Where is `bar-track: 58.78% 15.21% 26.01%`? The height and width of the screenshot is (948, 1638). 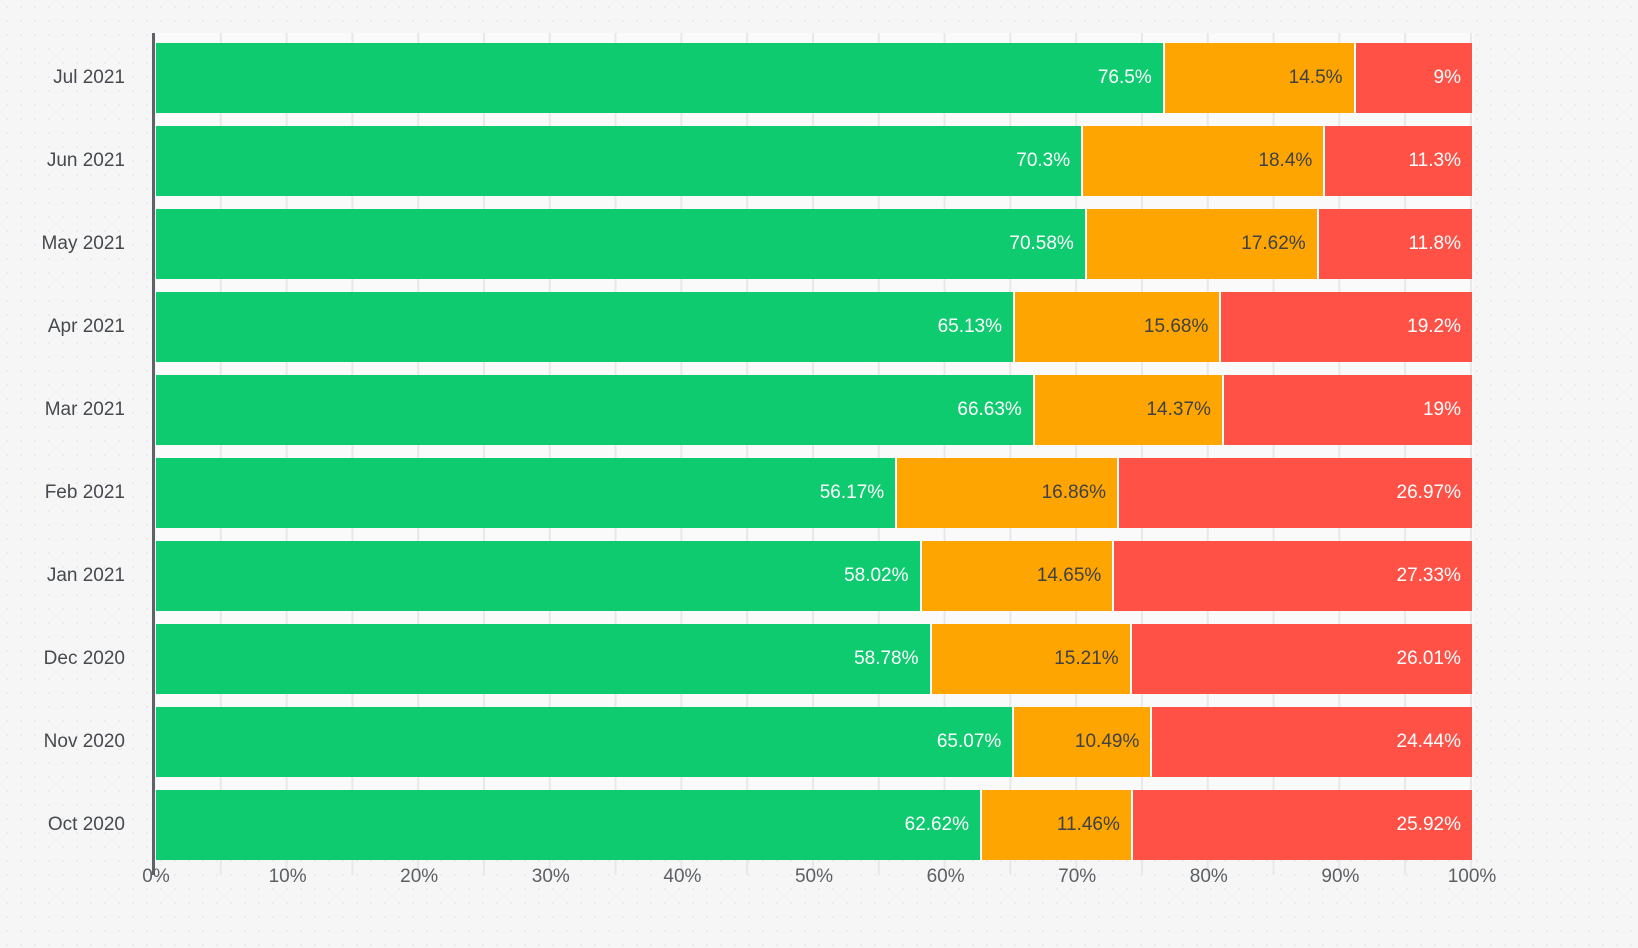 bar-track: 58.78% 15.21% 26.01% is located at coordinates (814, 659).